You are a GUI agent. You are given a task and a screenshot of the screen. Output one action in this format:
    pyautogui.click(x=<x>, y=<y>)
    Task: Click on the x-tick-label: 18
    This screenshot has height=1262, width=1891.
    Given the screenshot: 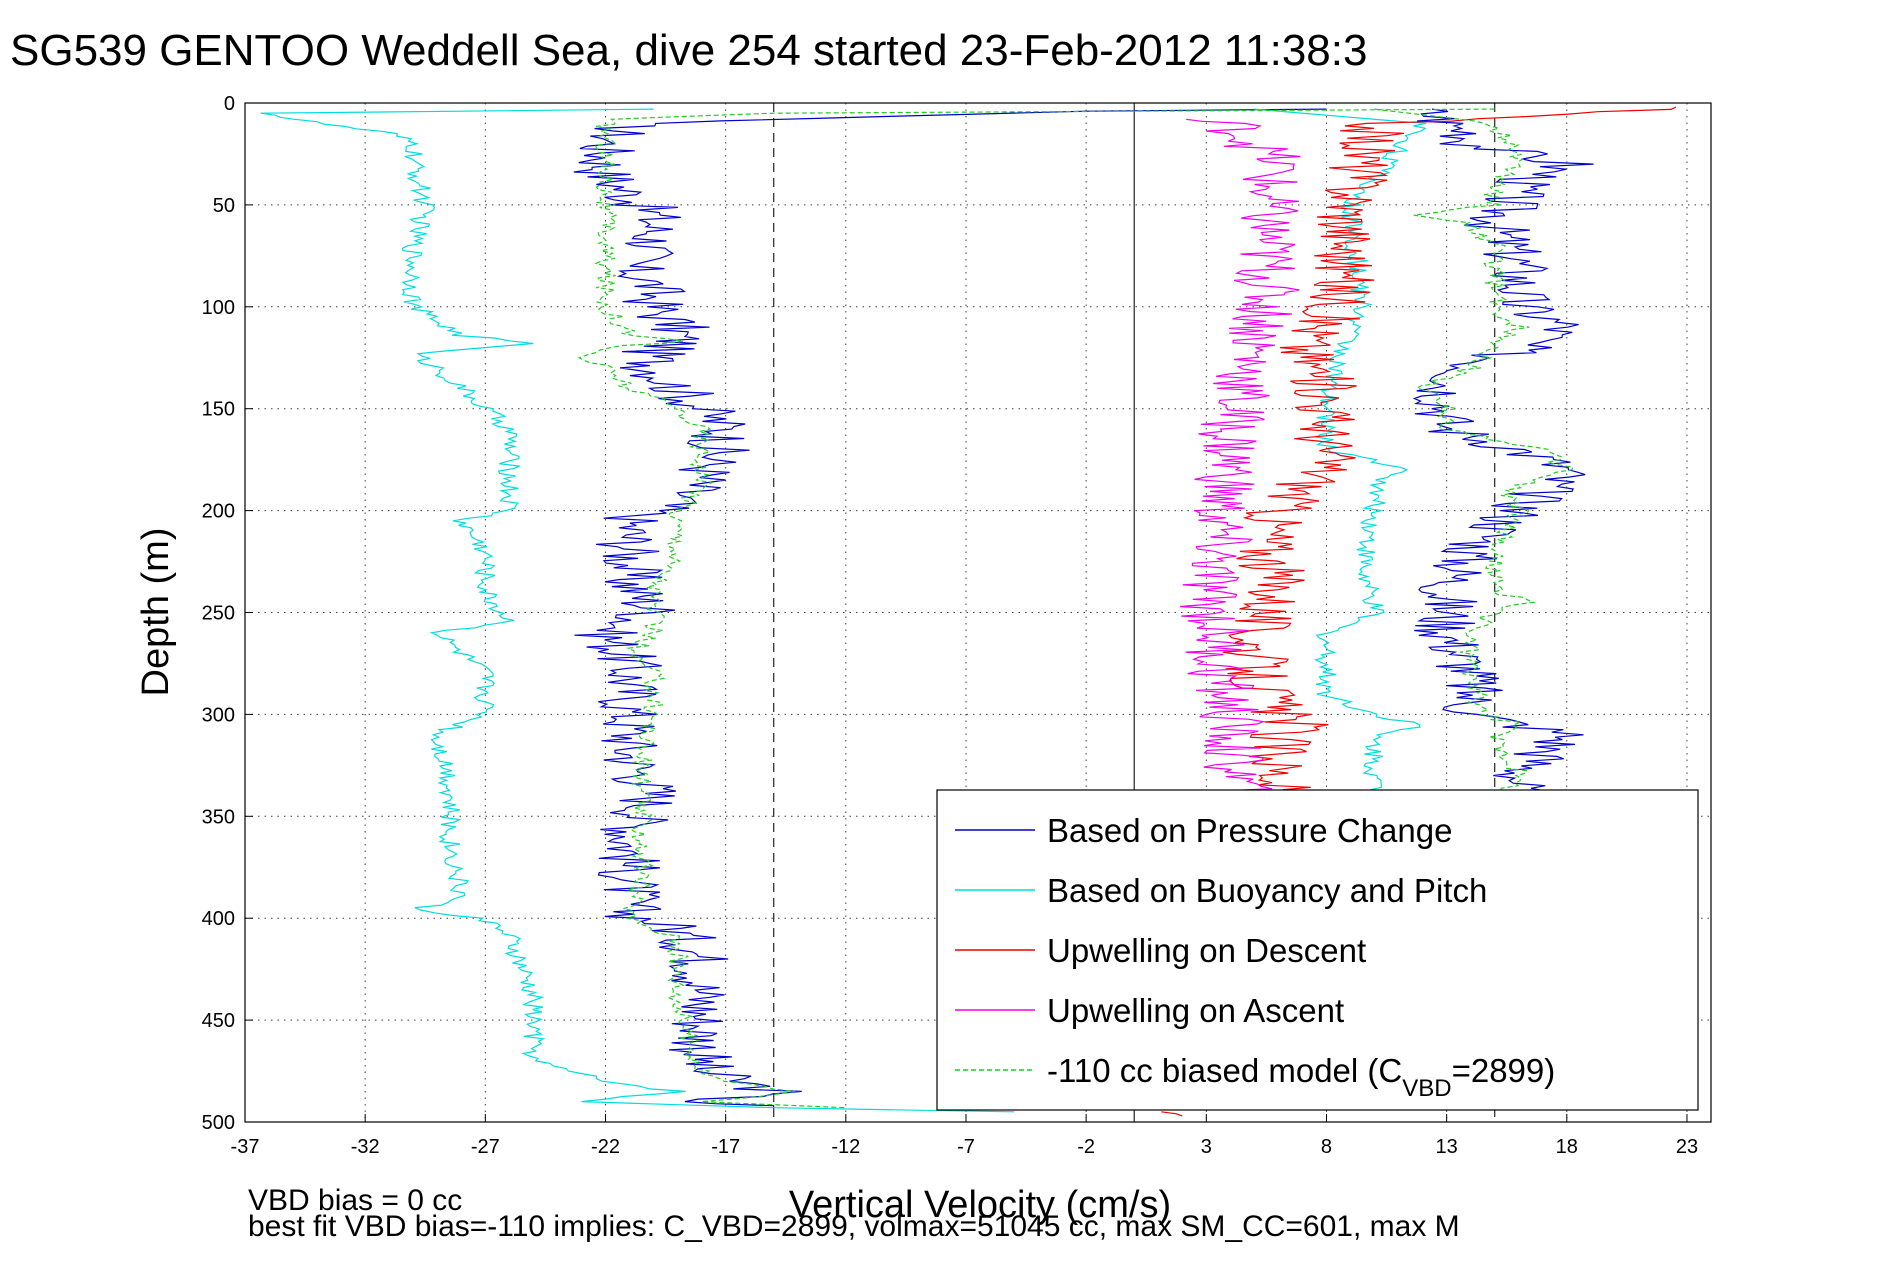 What is the action you would take?
    pyautogui.click(x=1567, y=1147)
    